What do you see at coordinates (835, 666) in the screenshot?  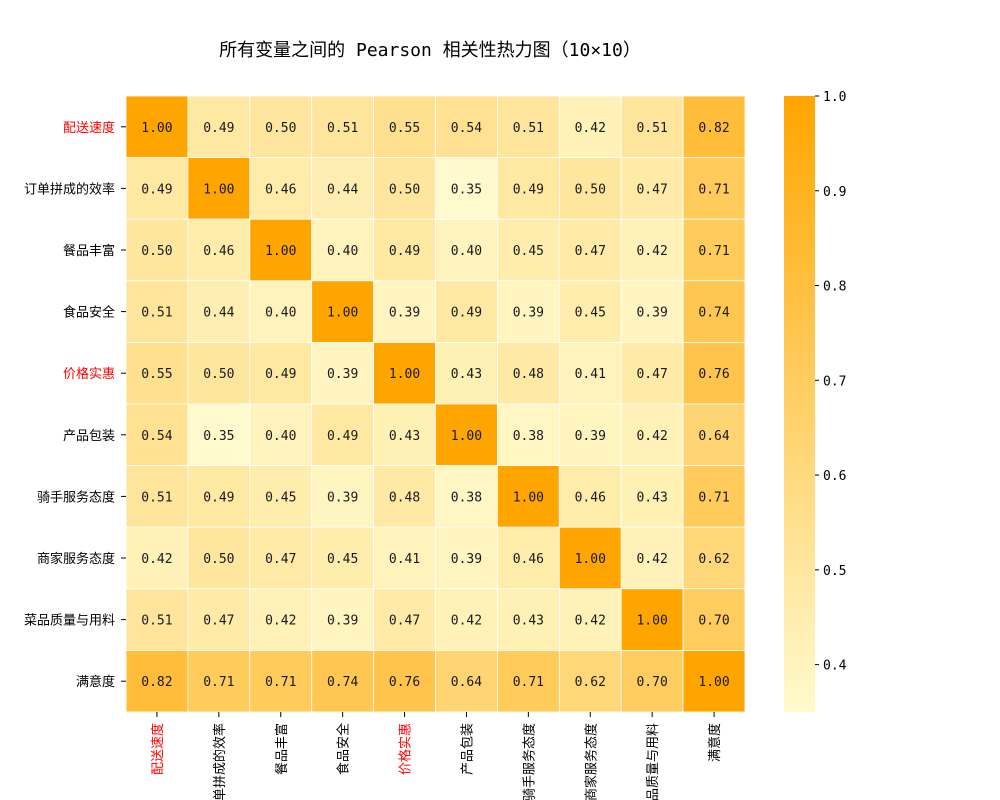 I see `colorbar-tick-label: 0.4` at bounding box center [835, 666].